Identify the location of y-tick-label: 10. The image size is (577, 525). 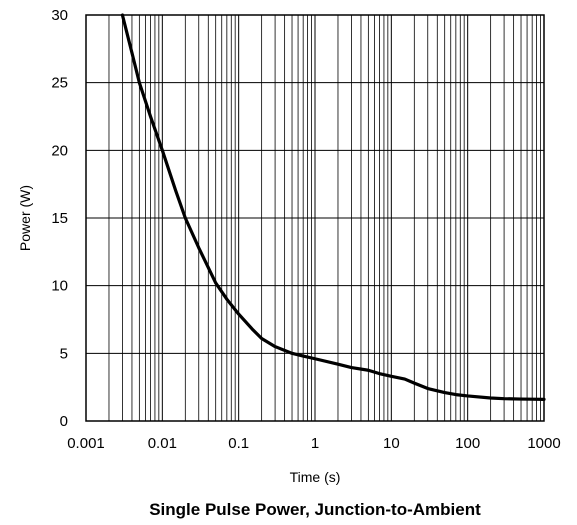
(59, 286).